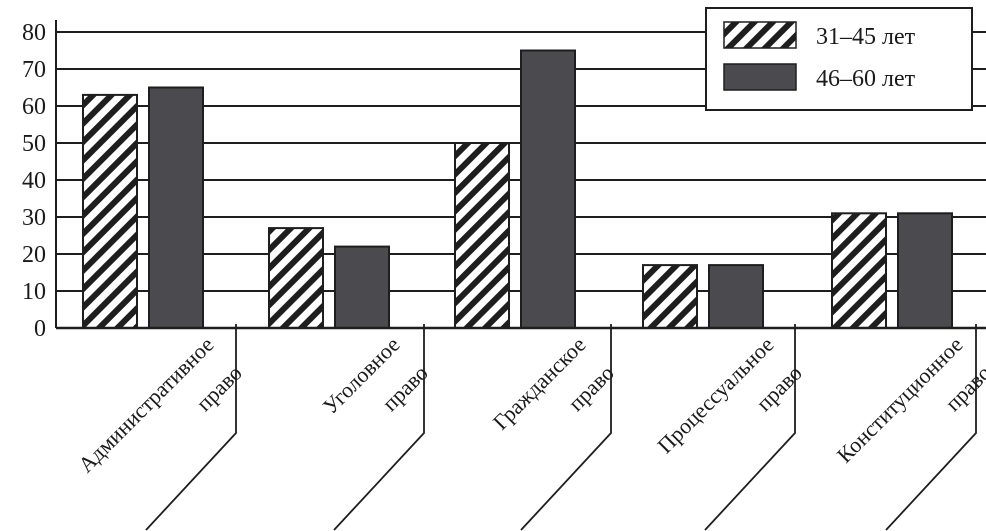 Image resolution: width=986 pixels, height=531 pixels. I want to click on y-tick-labels: 0 10 20 30 40 50 60 70 80, so click(34, 181).